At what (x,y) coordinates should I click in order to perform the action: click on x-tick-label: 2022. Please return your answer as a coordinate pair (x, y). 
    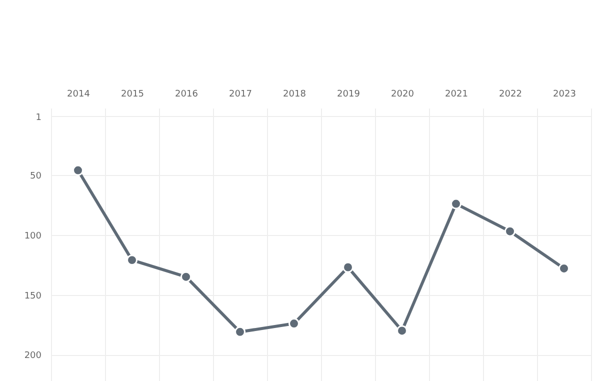
    Looking at the image, I should click on (510, 95).